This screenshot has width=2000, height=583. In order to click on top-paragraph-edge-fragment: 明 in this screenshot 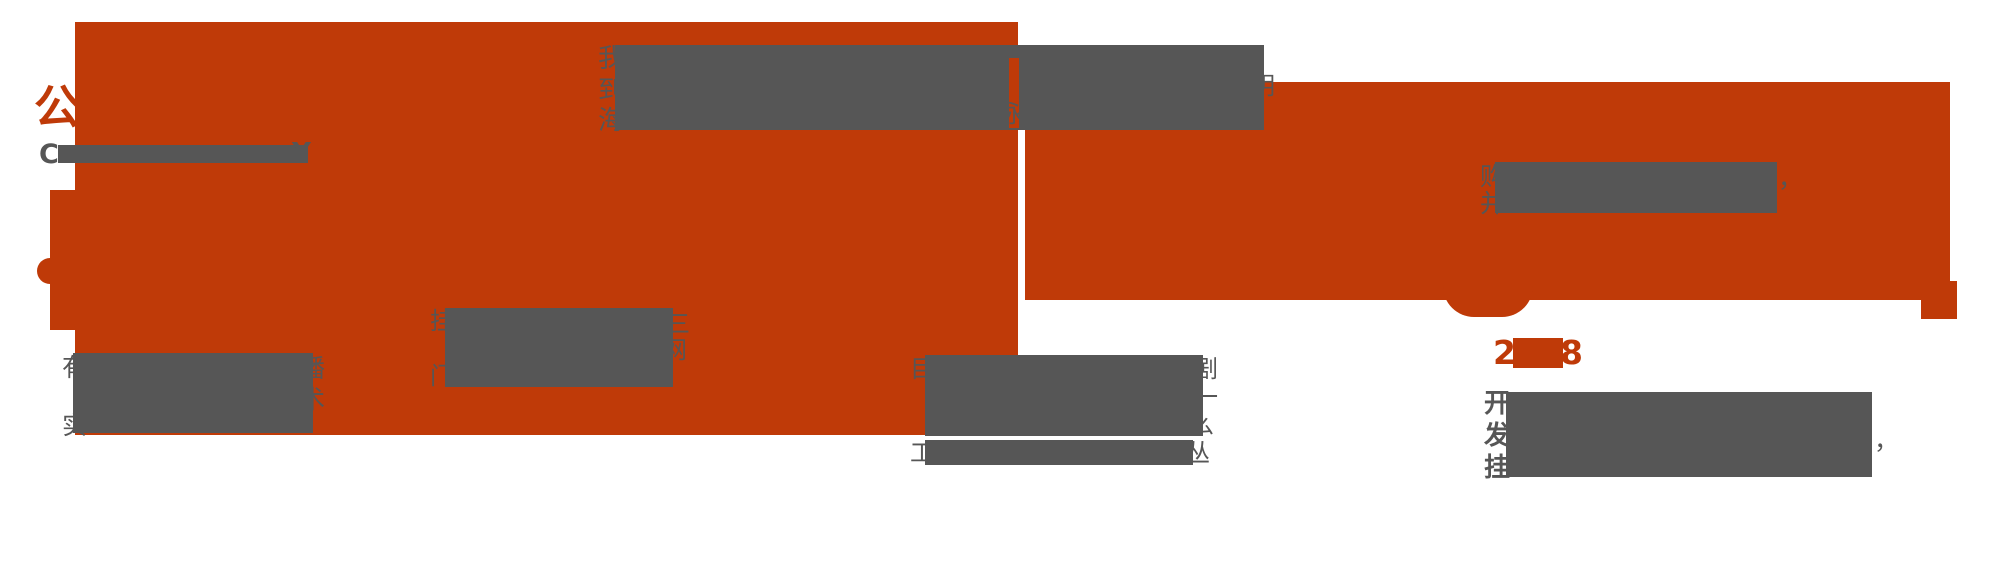, I will do `click(1269, 86)`.